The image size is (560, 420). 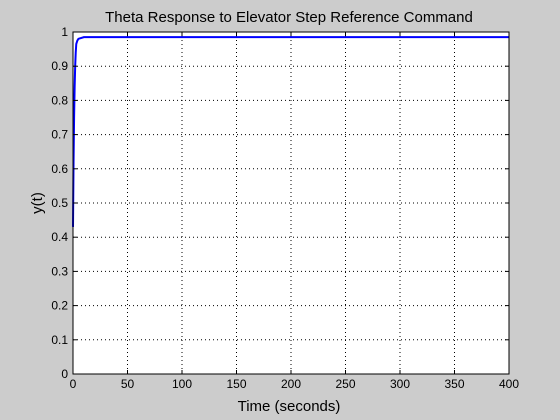 I want to click on x-axis-label: Time (seconds), so click(x=289, y=406).